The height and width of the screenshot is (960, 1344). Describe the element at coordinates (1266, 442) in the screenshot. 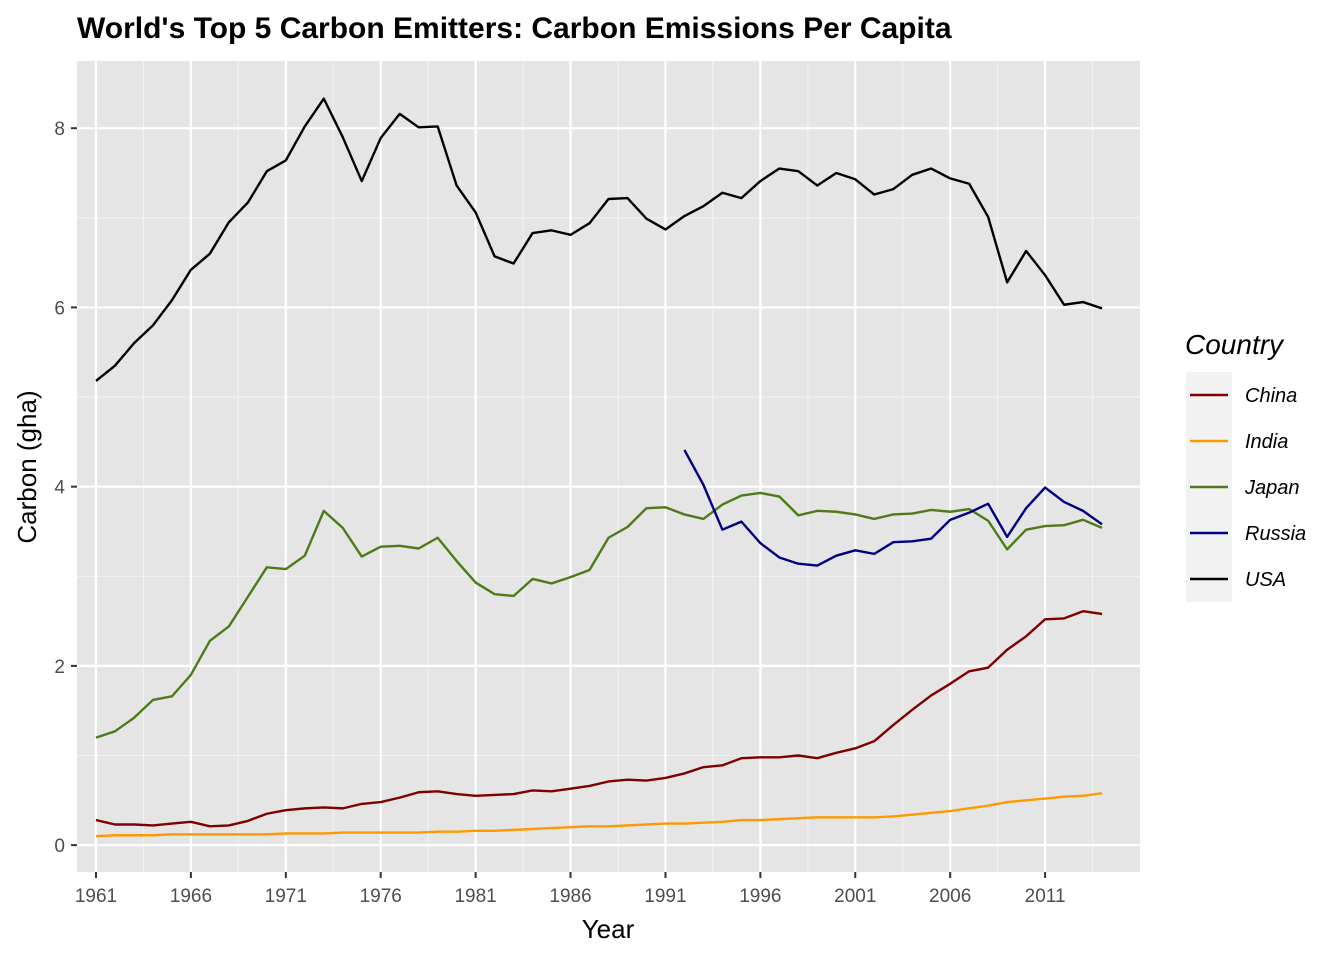

I see `legend-label-india: India` at that location.